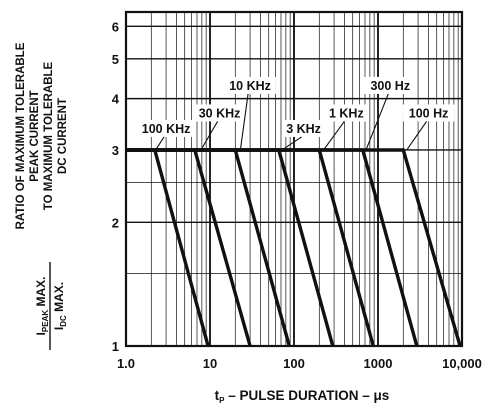 This screenshot has height=412, width=486. What do you see at coordinates (115, 59) in the screenshot?
I see `y-tick-label: 5` at bounding box center [115, 59].